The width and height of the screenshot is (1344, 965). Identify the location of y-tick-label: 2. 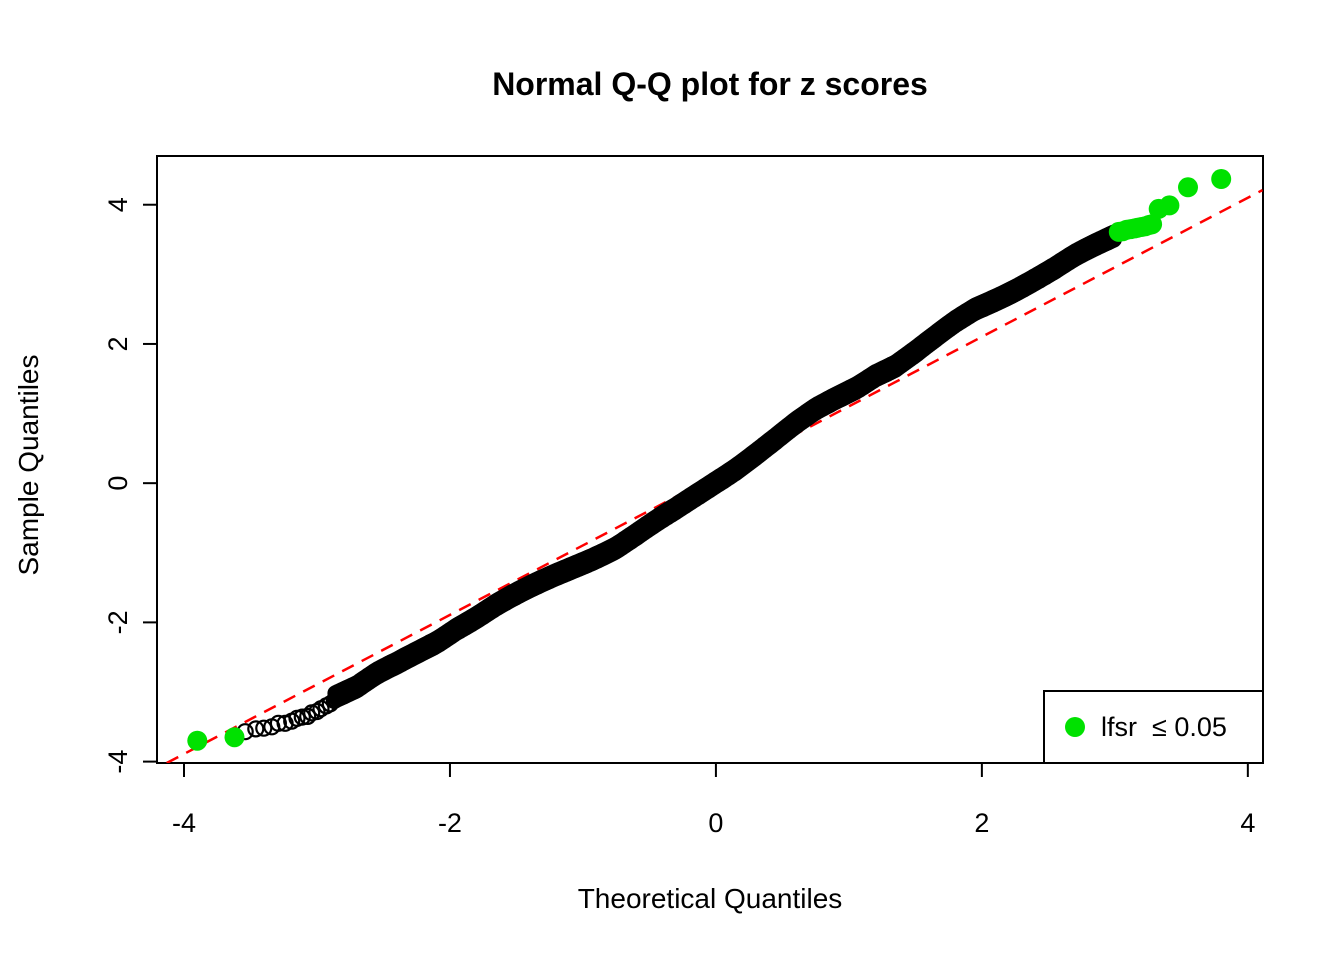
(118, 343).